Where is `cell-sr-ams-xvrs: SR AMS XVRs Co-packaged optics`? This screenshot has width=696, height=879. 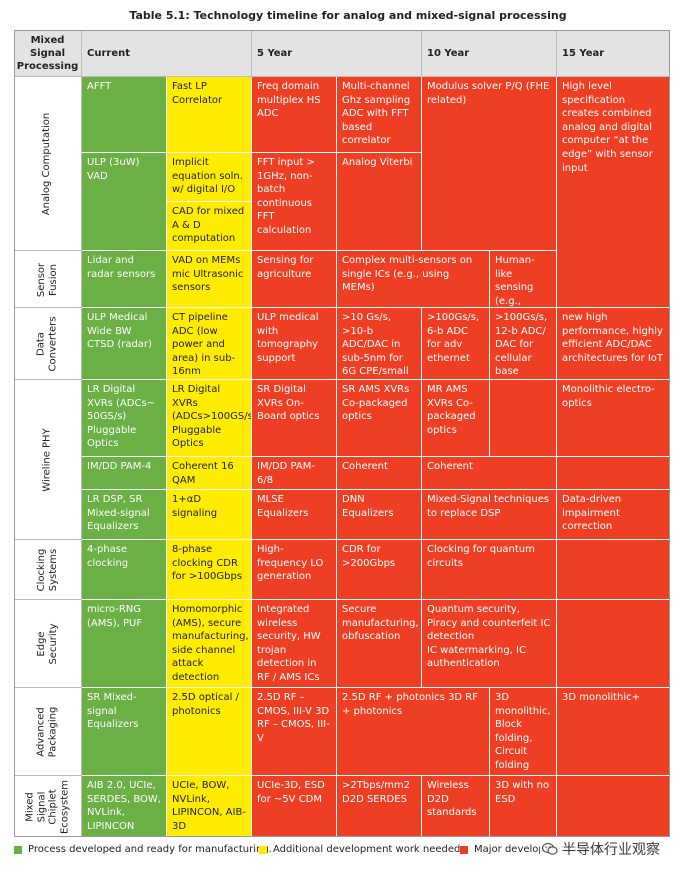 cell-sr-ams-xvrs: SR AMS XVRs Co-packaged optics is located at coordinates (379, 418).